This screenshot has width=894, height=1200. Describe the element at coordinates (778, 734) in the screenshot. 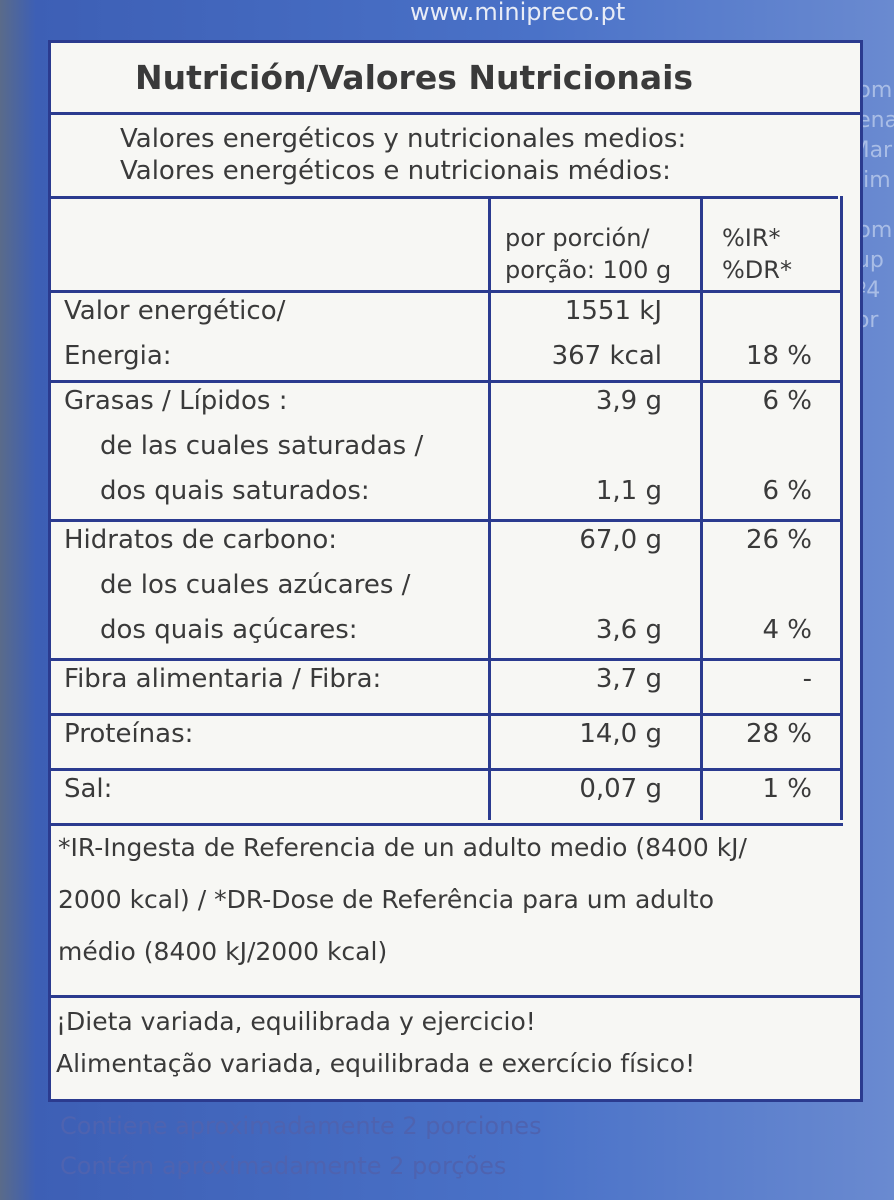

I see `row-ri: 28 %` at that location.